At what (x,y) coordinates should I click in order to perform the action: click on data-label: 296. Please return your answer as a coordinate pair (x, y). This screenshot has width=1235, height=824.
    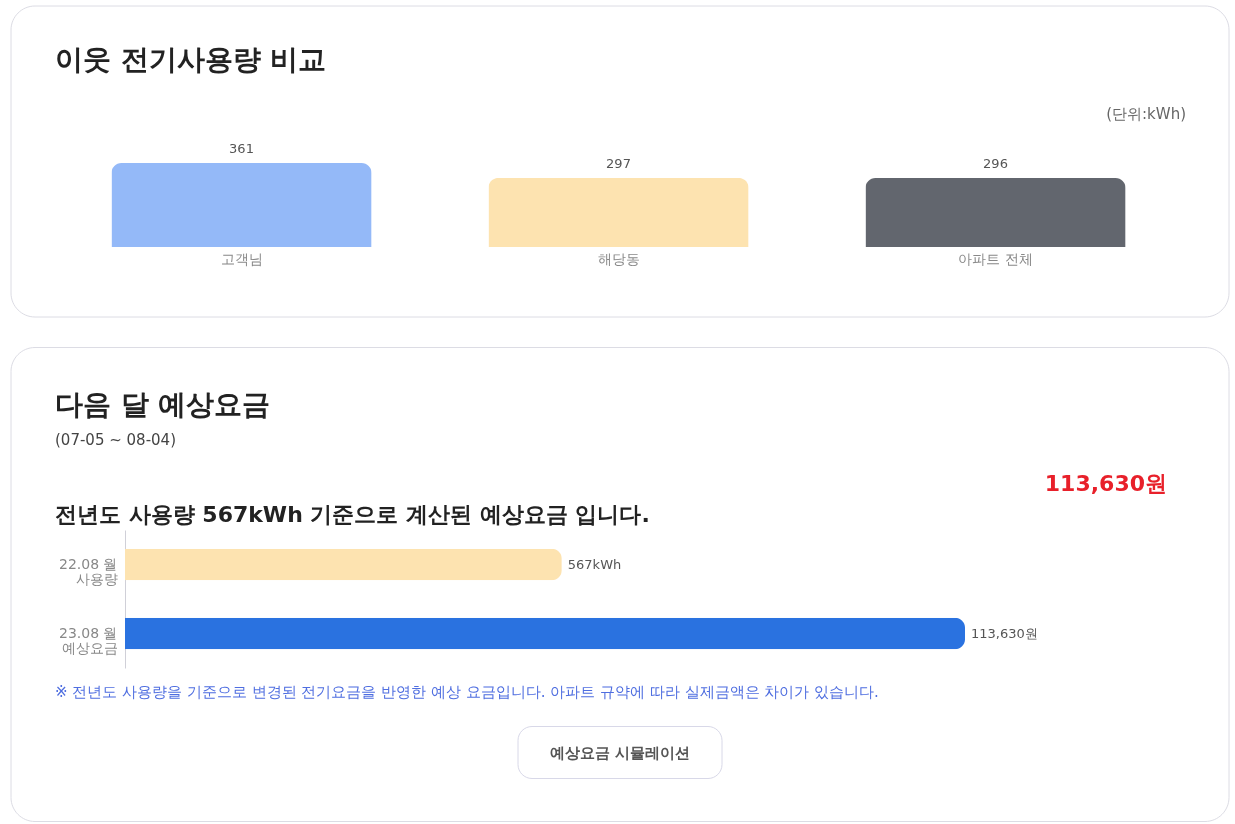
    Looking at the image, I should click on (995, 164).